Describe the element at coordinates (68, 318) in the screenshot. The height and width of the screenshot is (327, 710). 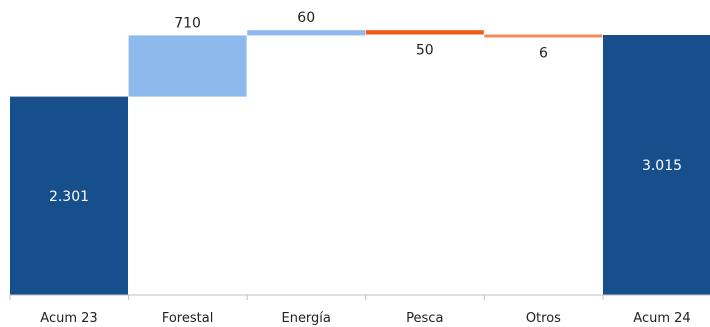
I see `x-tick-label-0: Acum 23` at that location.